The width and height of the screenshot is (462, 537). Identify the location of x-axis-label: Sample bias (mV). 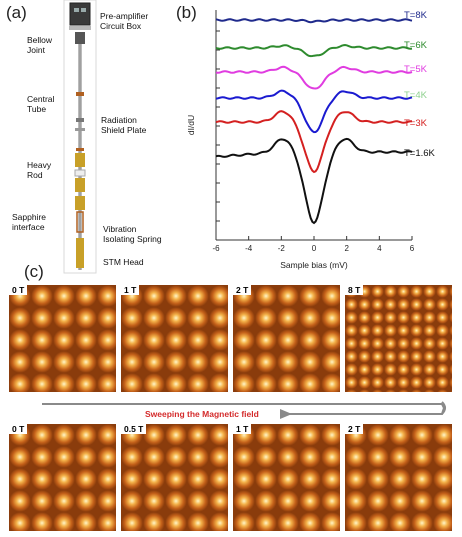
(314, 265).